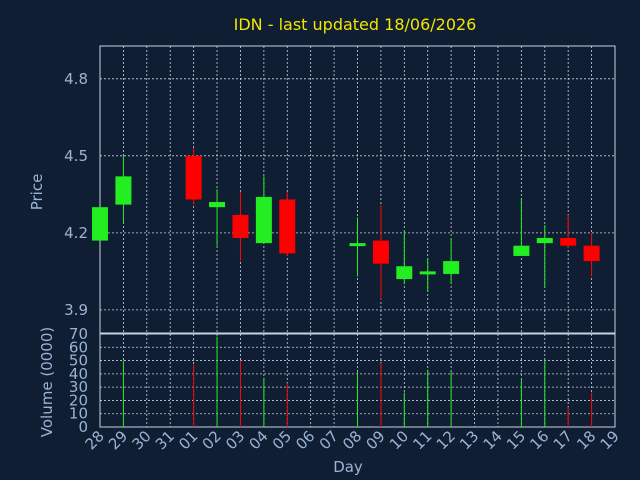  What do you see at coordinates (282, 440) in the screenshot?
I see `day-tick-label: 05` at bounding box center [282, 440].